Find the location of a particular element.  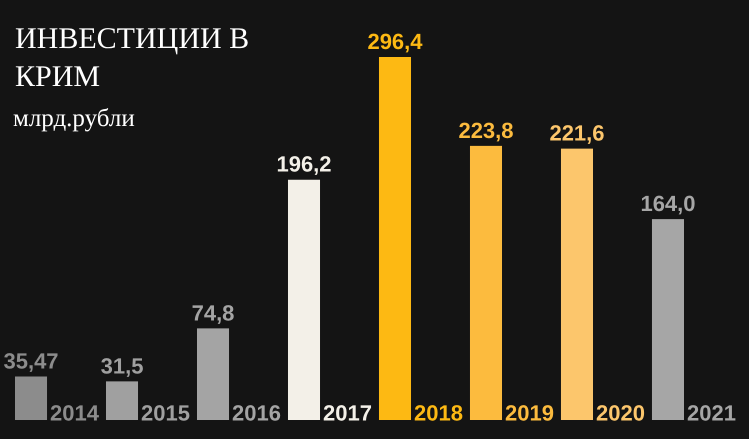

text: млрд.рубли is located at coordinates (74, 119).